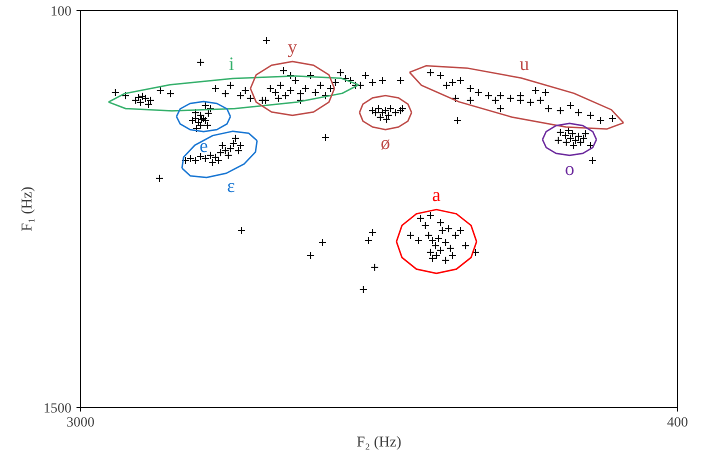 Image resolution: width=703 pixels, height=459 pixels. What do you see at coordinates (28, 209) in the screenshot?
I see `y-axis-title: F₁ (Hz)` at bounding box center [28, 209].